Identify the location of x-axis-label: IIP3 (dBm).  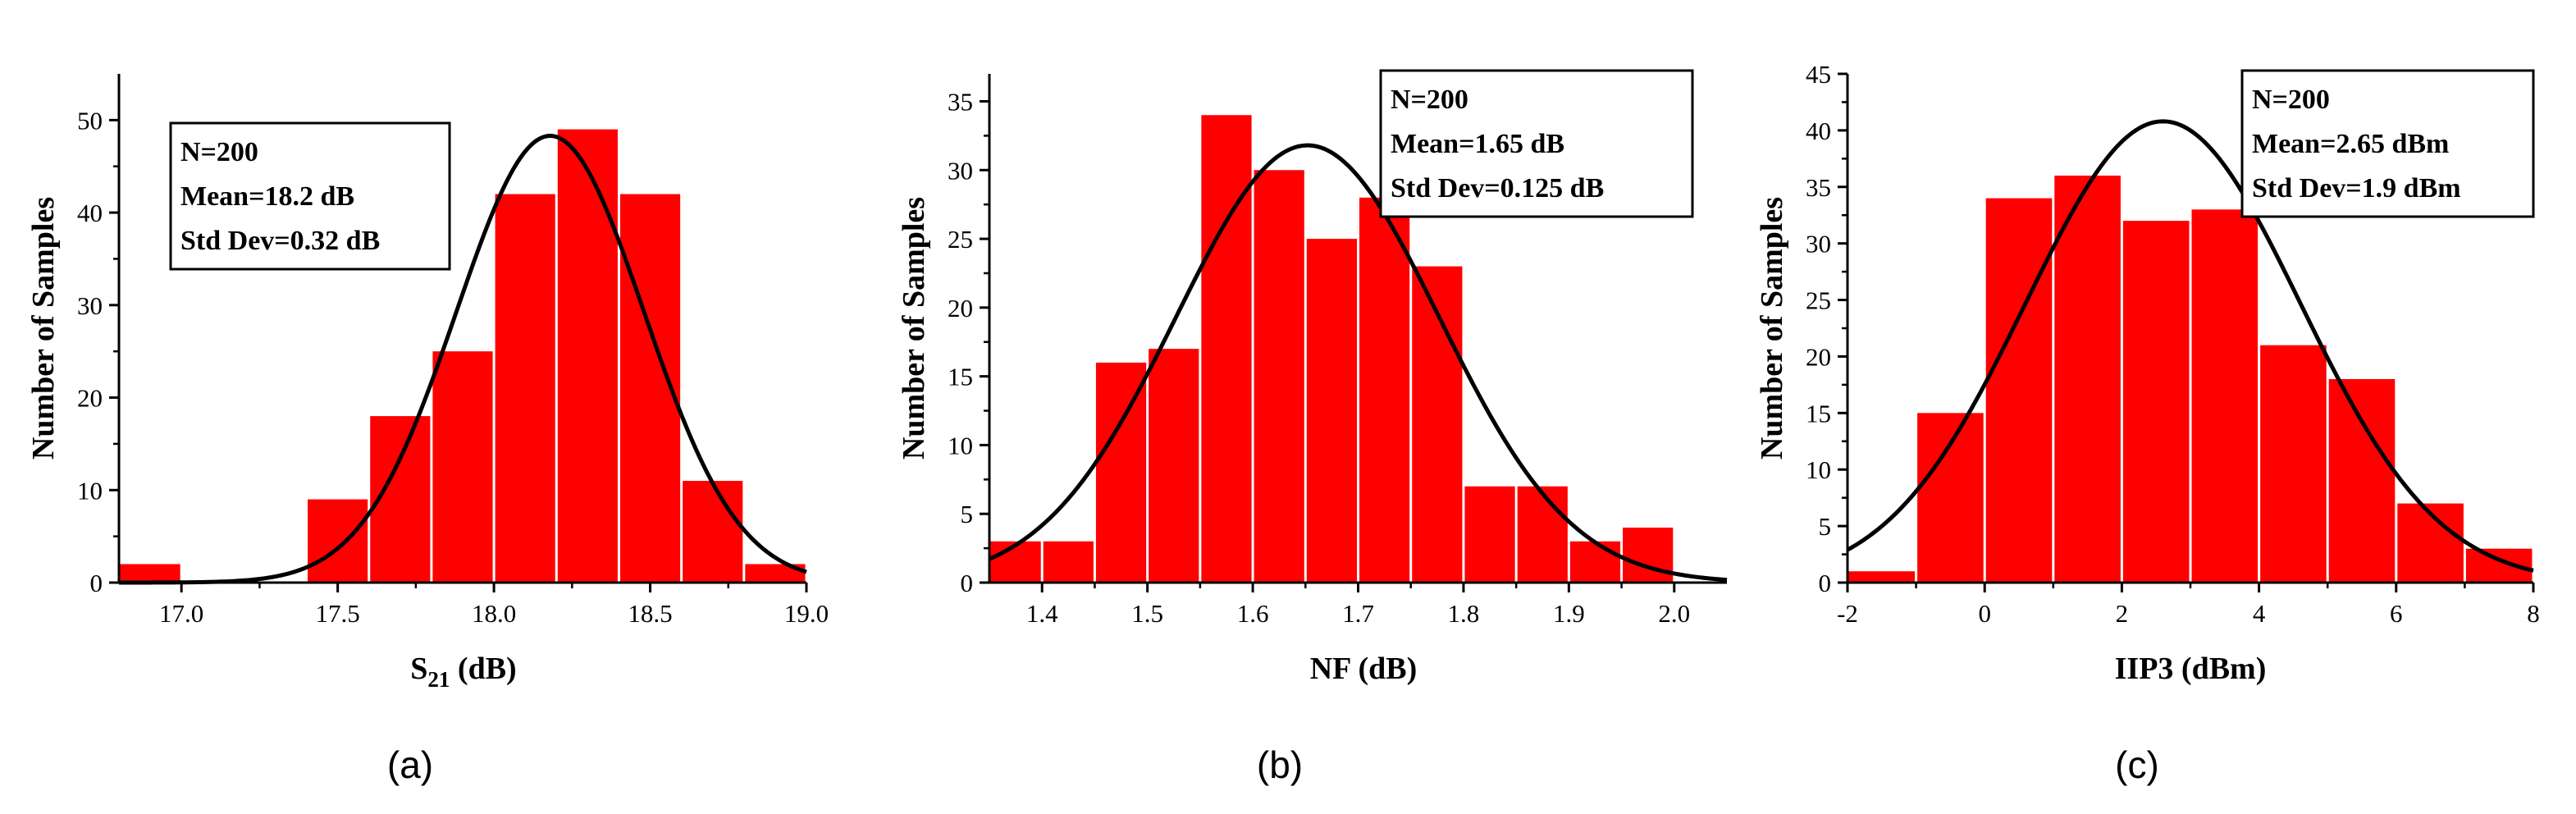
(2191, 669).